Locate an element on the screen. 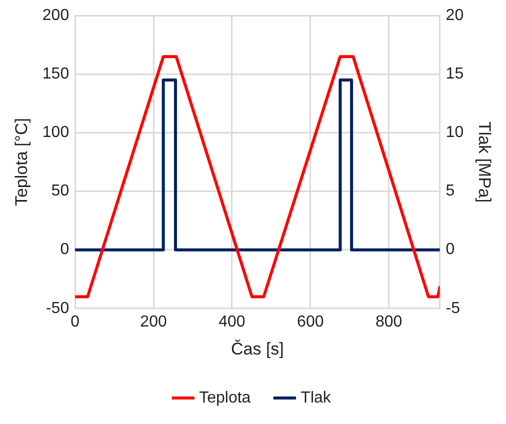 This screenshot has height=424, width=506. y2-tick-label: 20 is located at coordinates (455, 15).